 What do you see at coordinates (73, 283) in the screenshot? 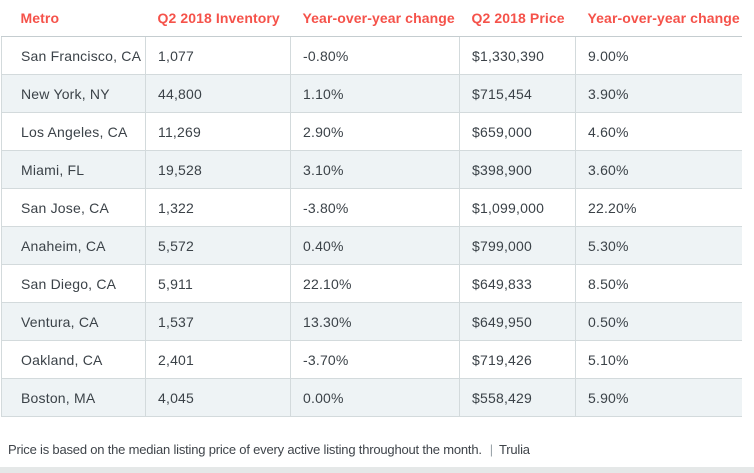
I see `cell-metro: San Diego, CA` at bounding box center [73, 283].